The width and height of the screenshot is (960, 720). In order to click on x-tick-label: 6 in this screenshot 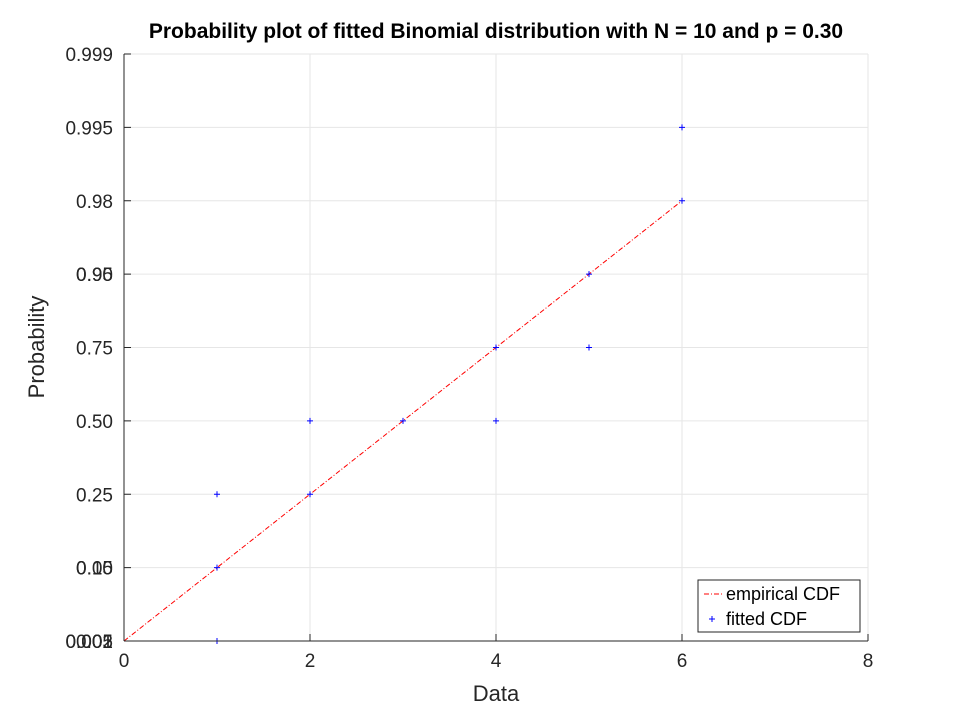, I will do `click(682, 661)`.